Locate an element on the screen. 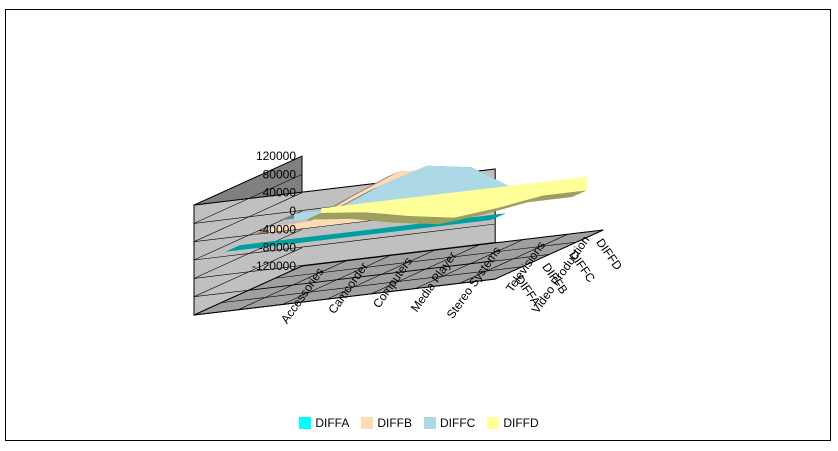 This screenshot has width=838, height=451. legend-item-diffd: DIFFD is located at coordinates (513, 423).